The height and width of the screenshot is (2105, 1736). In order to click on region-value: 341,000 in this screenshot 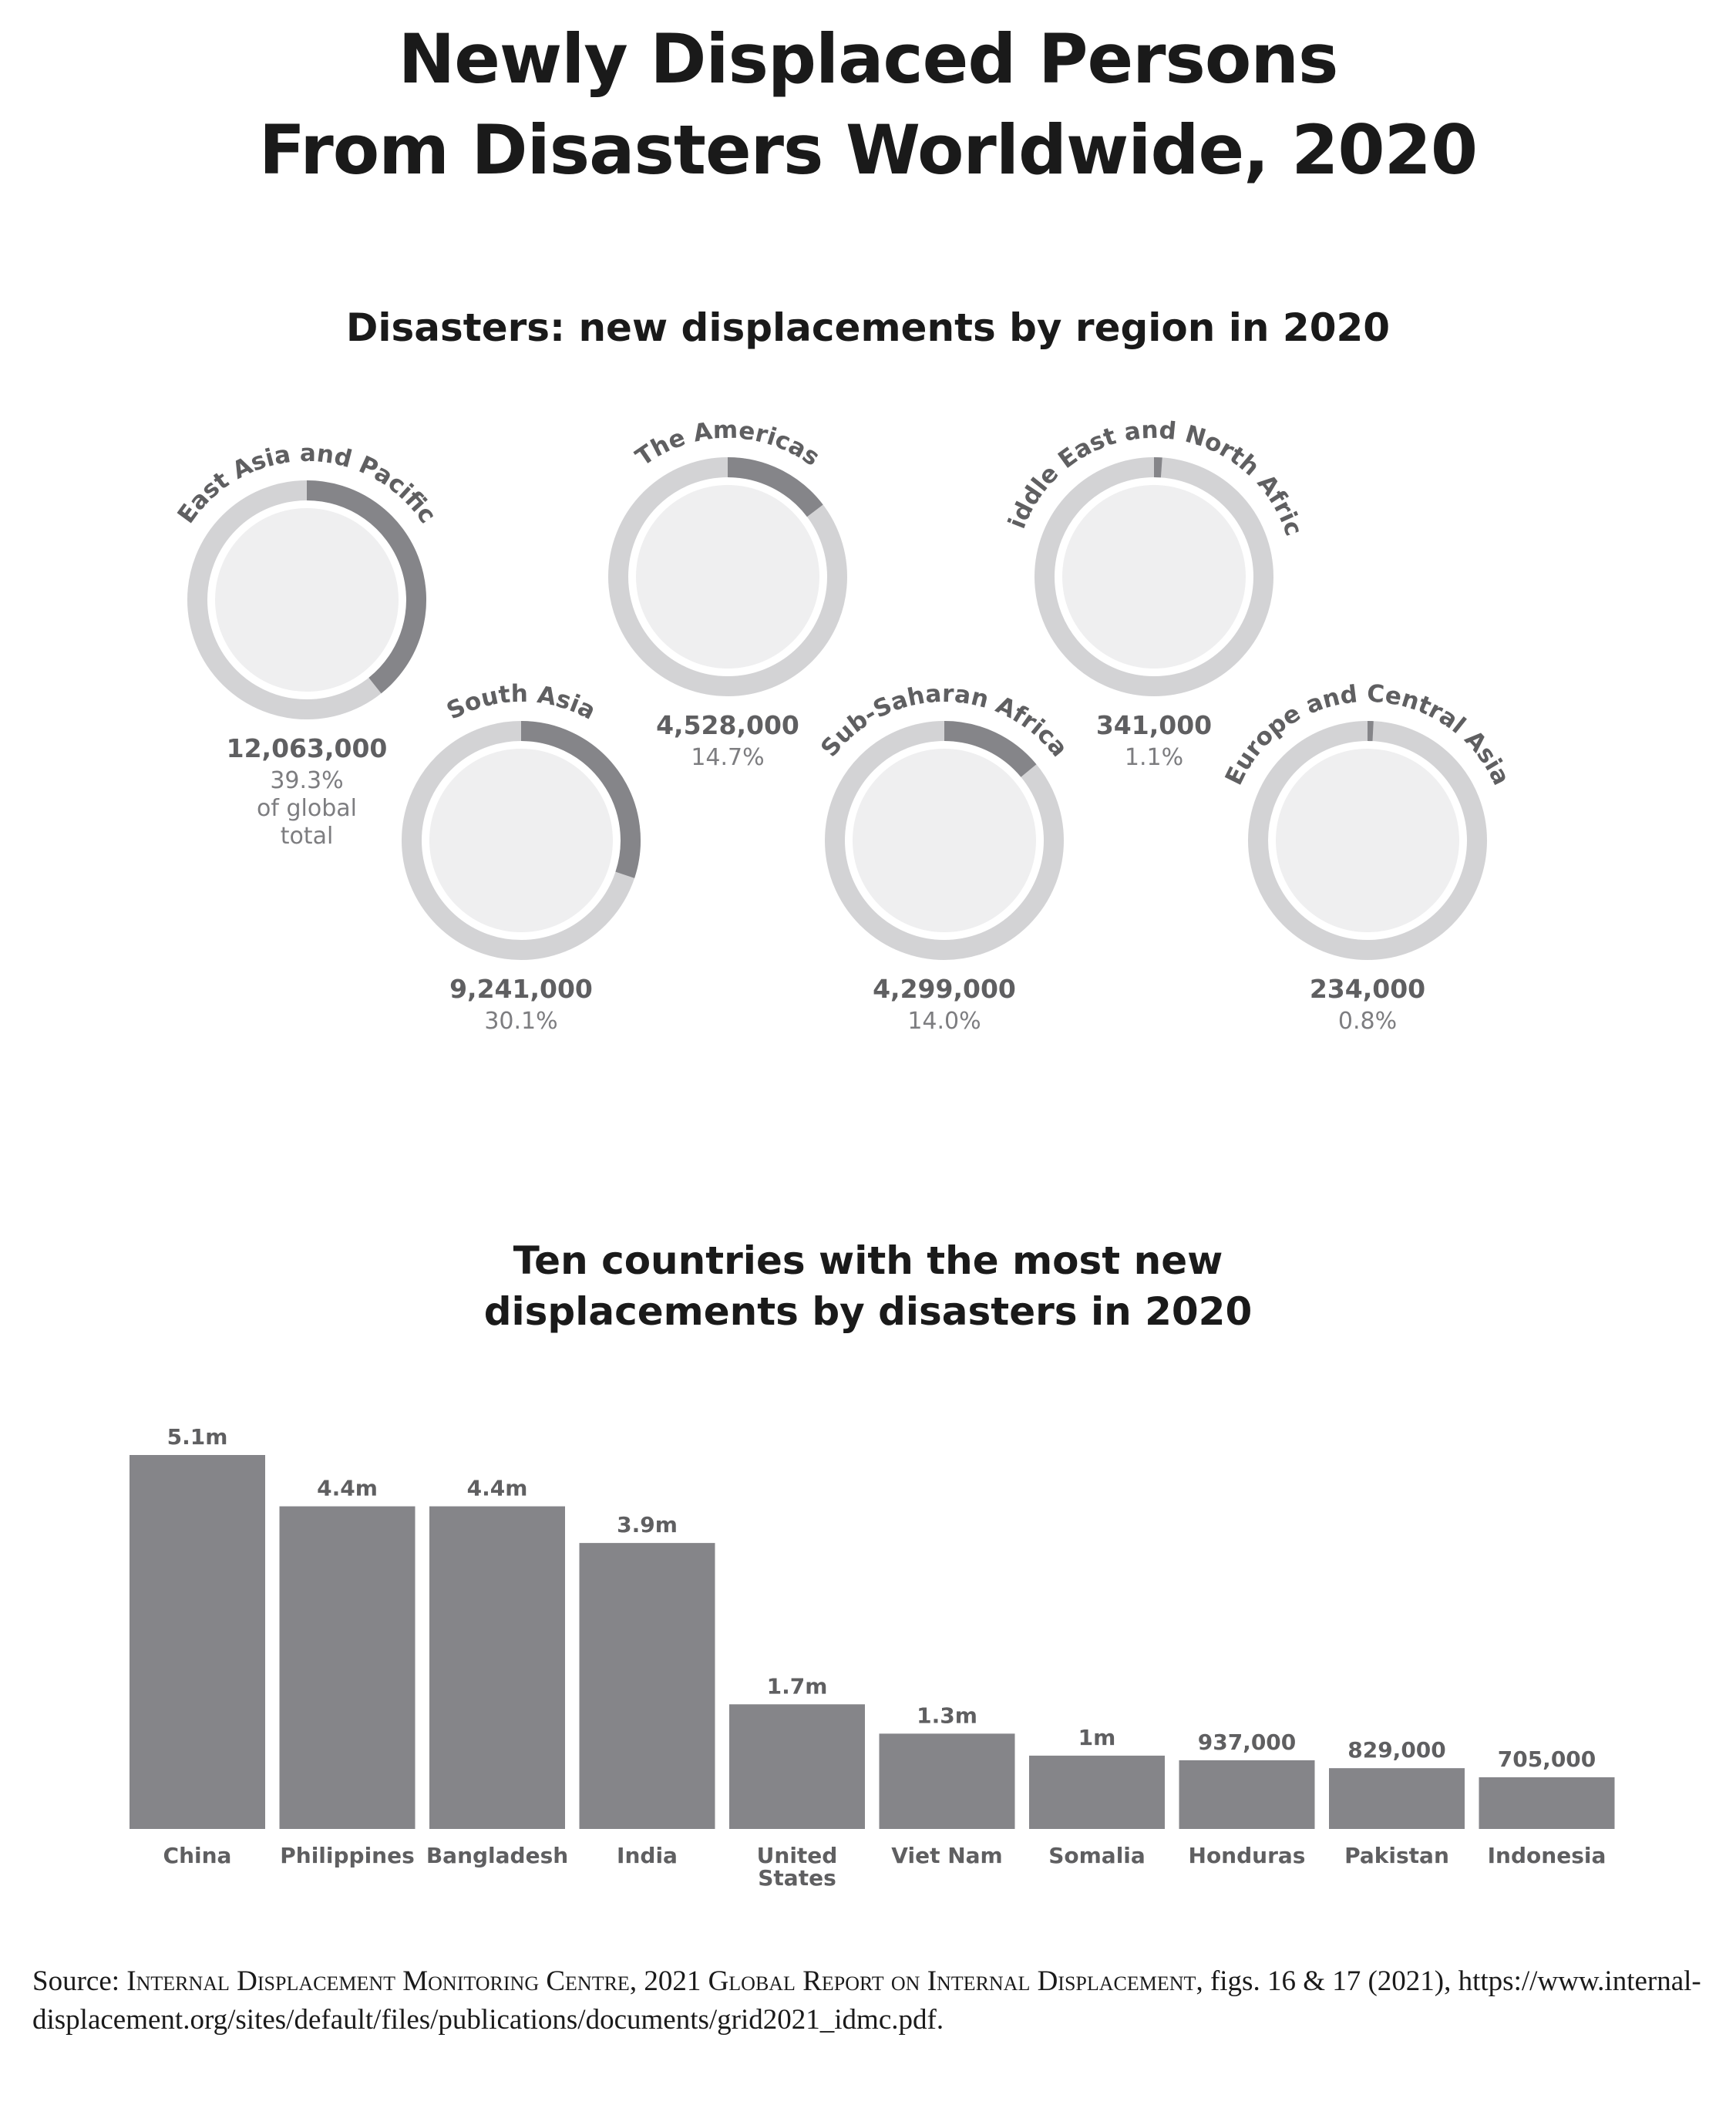, I will do `click(1154, 725)`.